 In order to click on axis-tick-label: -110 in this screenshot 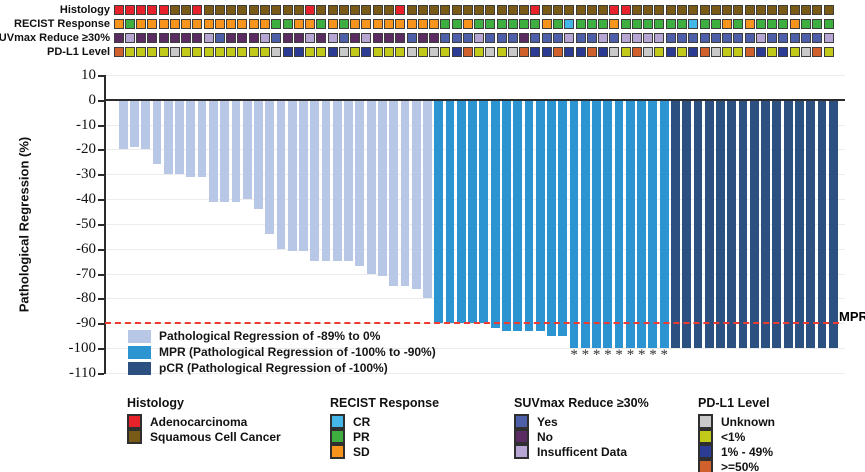, I will do `click(82, 372)`.